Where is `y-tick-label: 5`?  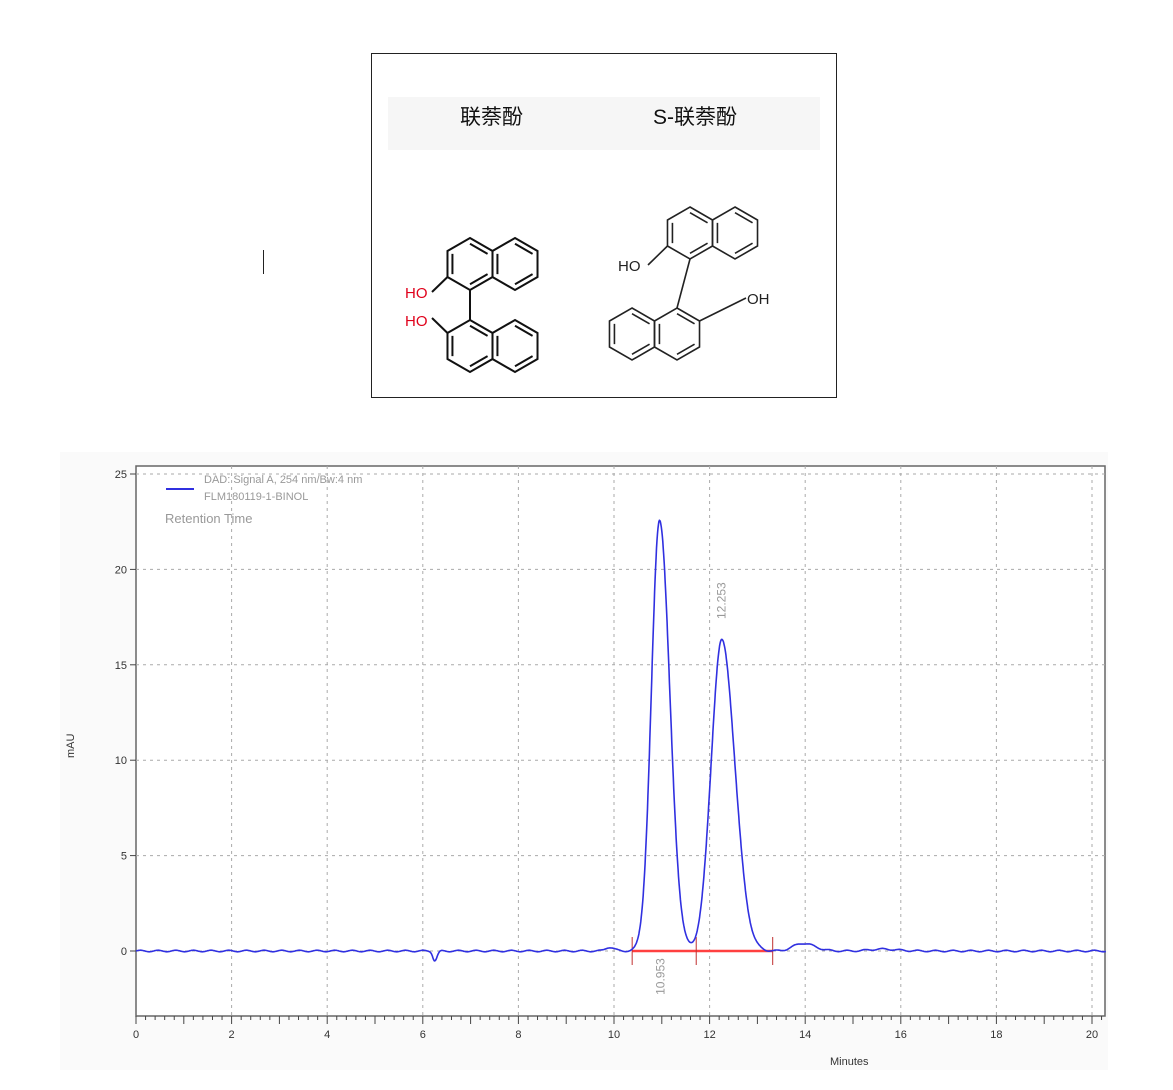
y-tick-label: 5 is located at coordinates (124, 857).